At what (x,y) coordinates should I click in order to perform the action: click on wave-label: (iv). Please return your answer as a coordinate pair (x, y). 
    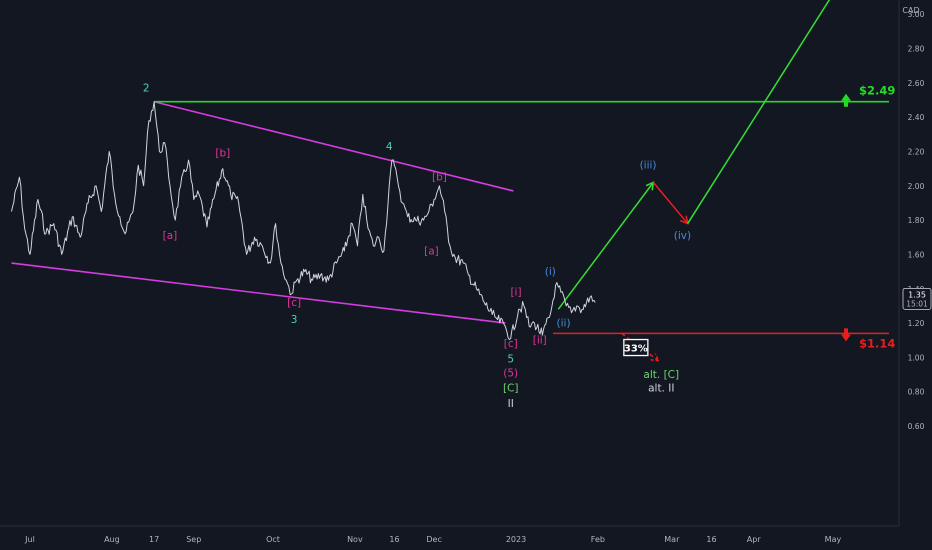
    Looking at the image, I should click on (682, 236).